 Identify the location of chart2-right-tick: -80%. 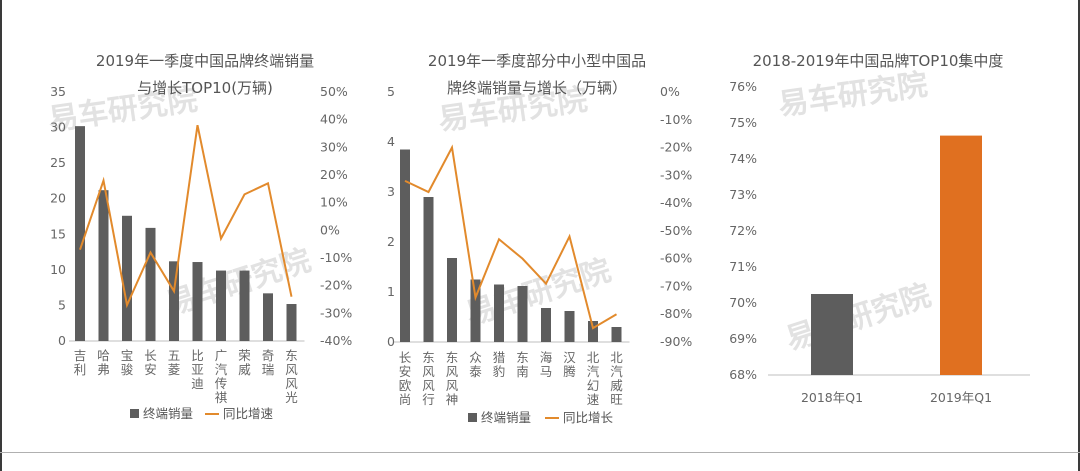
(676, 313).